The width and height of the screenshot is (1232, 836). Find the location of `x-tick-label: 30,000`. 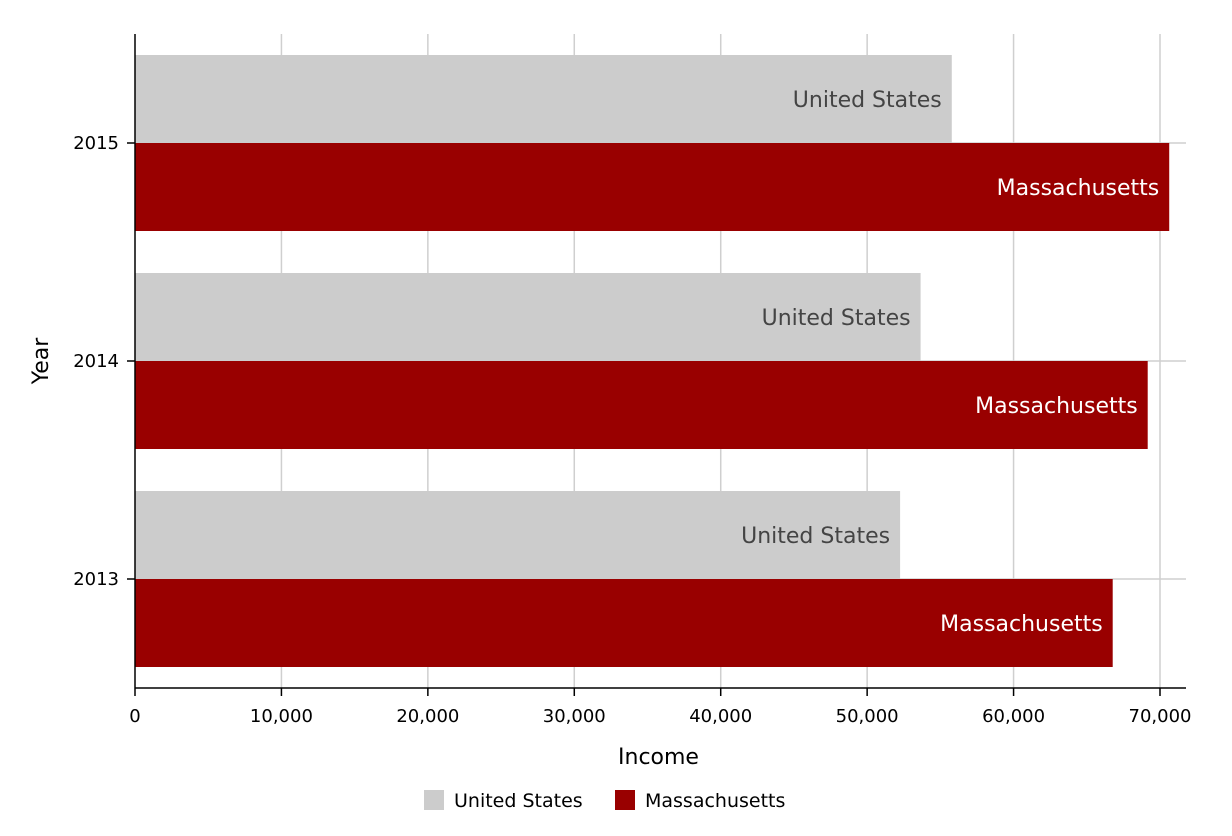

x-tick-label: 30,000 is located at coordinates (574, 716).